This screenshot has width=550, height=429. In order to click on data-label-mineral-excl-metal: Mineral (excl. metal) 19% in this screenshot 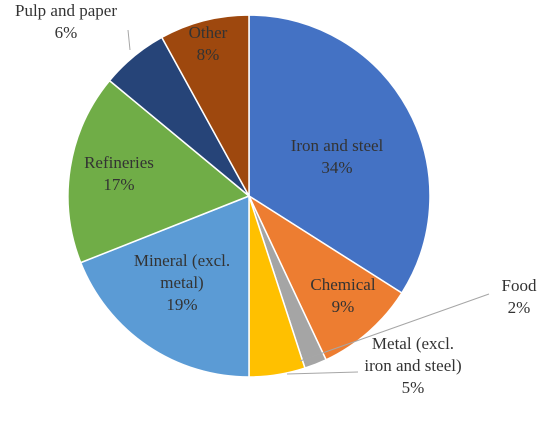, I will do `click(182, 282)`.